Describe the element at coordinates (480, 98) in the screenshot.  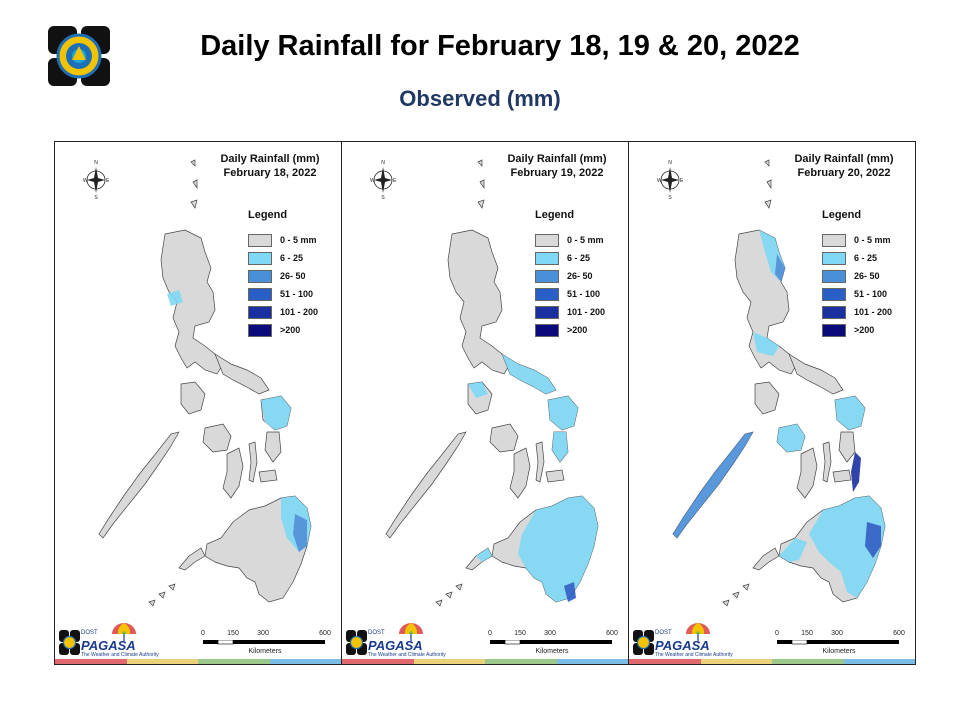
I see `page-subtitle: Observed (mm)` at that location.